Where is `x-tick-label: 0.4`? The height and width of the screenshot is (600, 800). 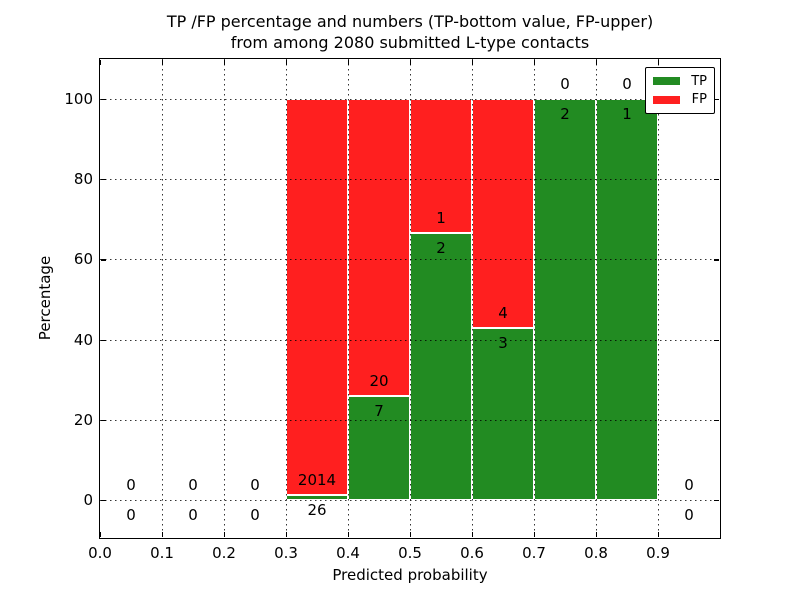
x-tick-label: 0.4 is located at coordinates (348, 553).